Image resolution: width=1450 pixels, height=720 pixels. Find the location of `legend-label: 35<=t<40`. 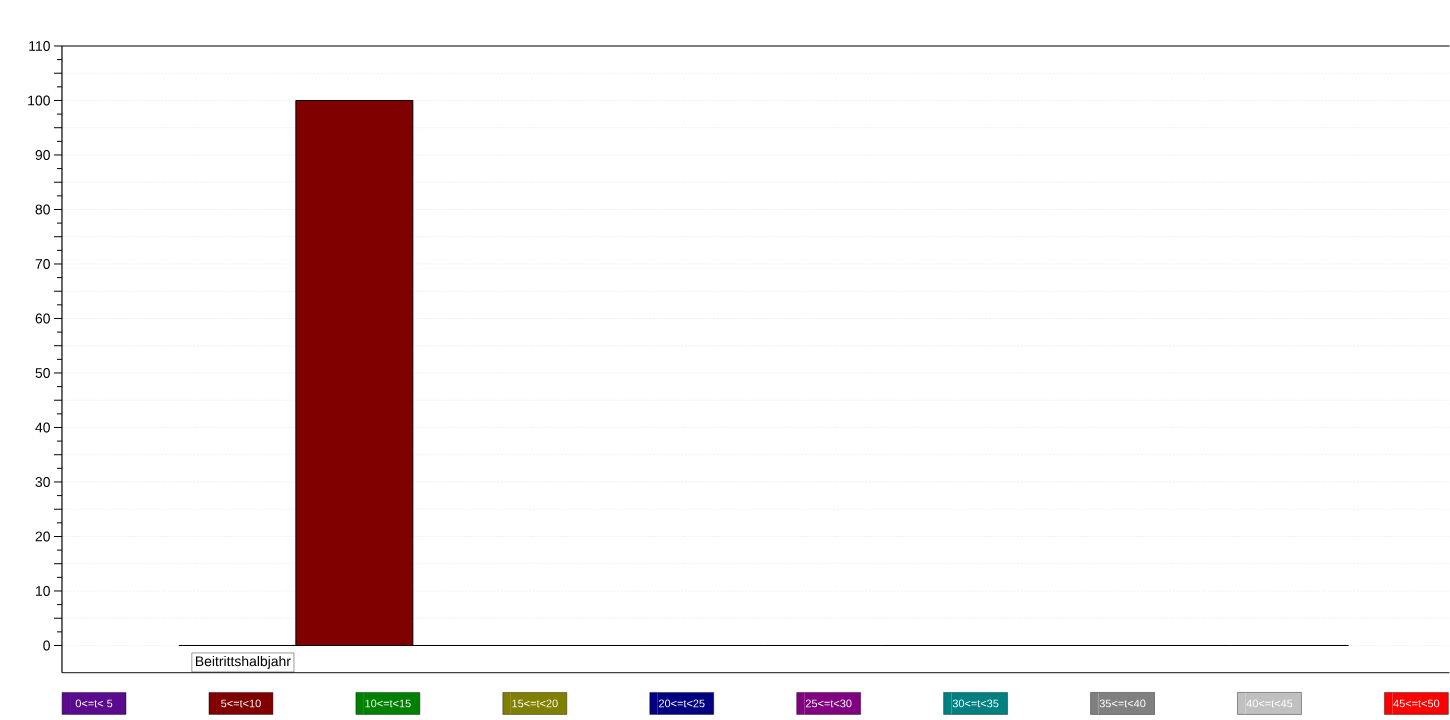

legend-label: 35<=t<40 is located at coordinates (1122, 703).